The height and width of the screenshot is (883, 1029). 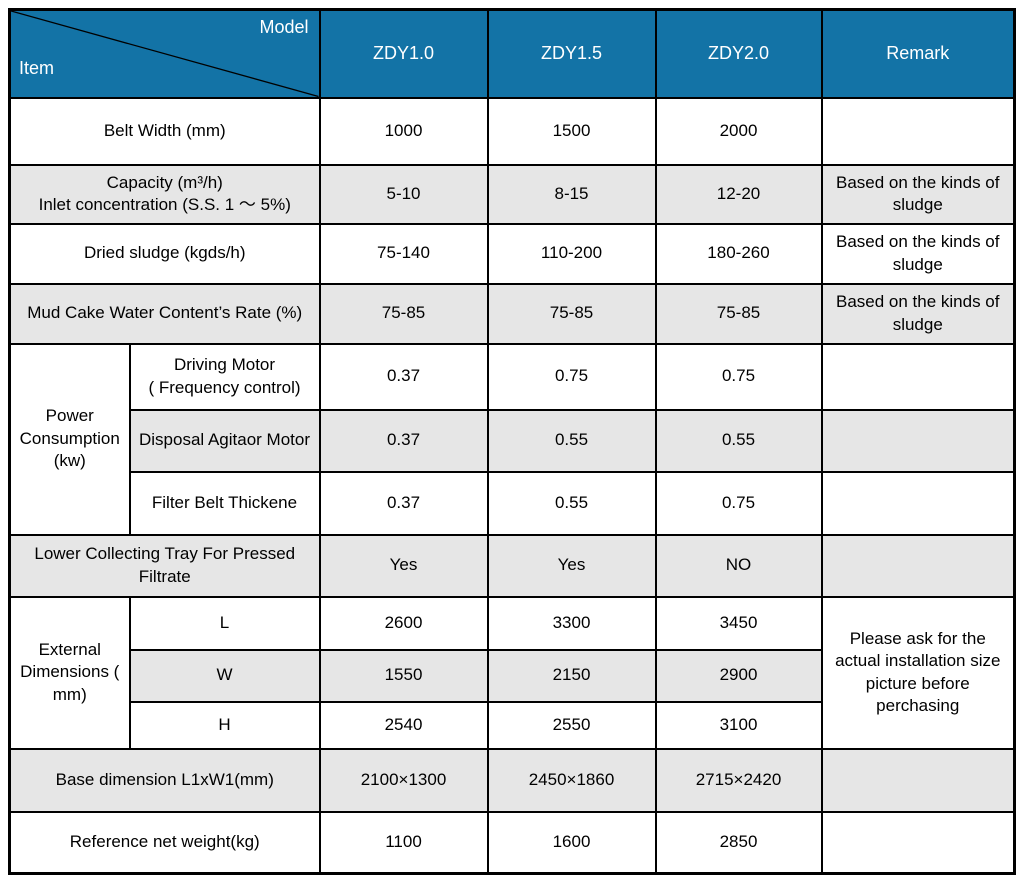 I want to click on header-row: Model Item ZDY1.0 ZDY1.5 ZDY2.0 Remark, so click(x=512, y=53).